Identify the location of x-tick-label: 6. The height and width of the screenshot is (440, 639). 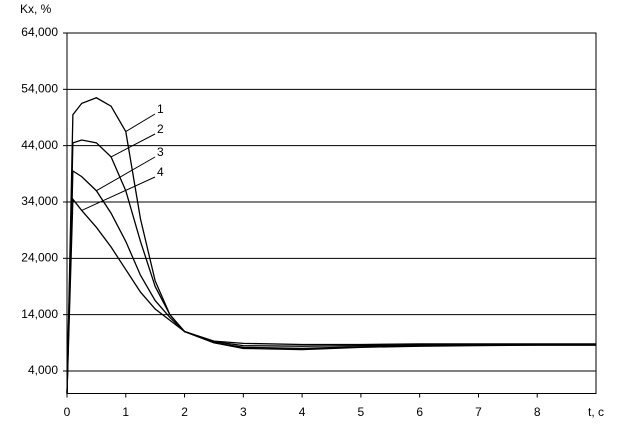
(419, 412).